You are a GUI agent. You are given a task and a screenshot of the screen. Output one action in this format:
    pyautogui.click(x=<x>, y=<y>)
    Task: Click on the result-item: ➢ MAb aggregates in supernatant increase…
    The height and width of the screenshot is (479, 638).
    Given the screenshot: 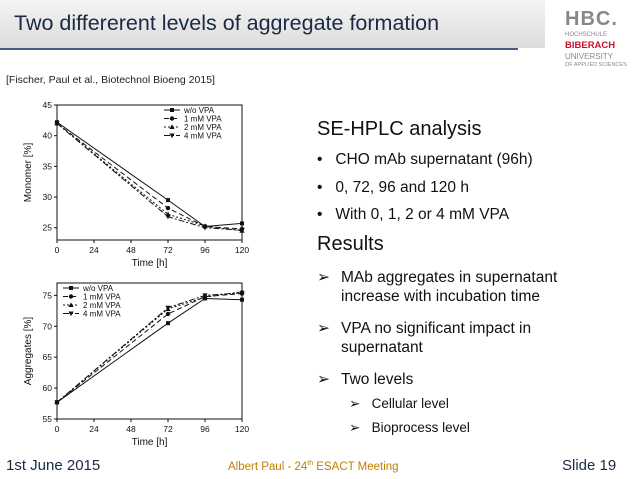 What is the action you would take?
    pyautogui.click(x=452, y=287)
    